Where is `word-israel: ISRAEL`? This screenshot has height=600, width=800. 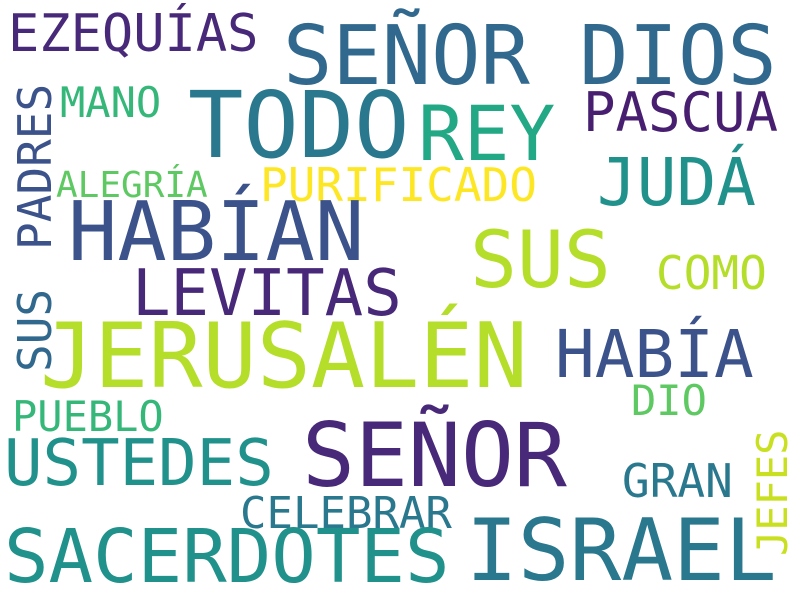
word-israel: ISRAEL is located at coordinates (621, 550).